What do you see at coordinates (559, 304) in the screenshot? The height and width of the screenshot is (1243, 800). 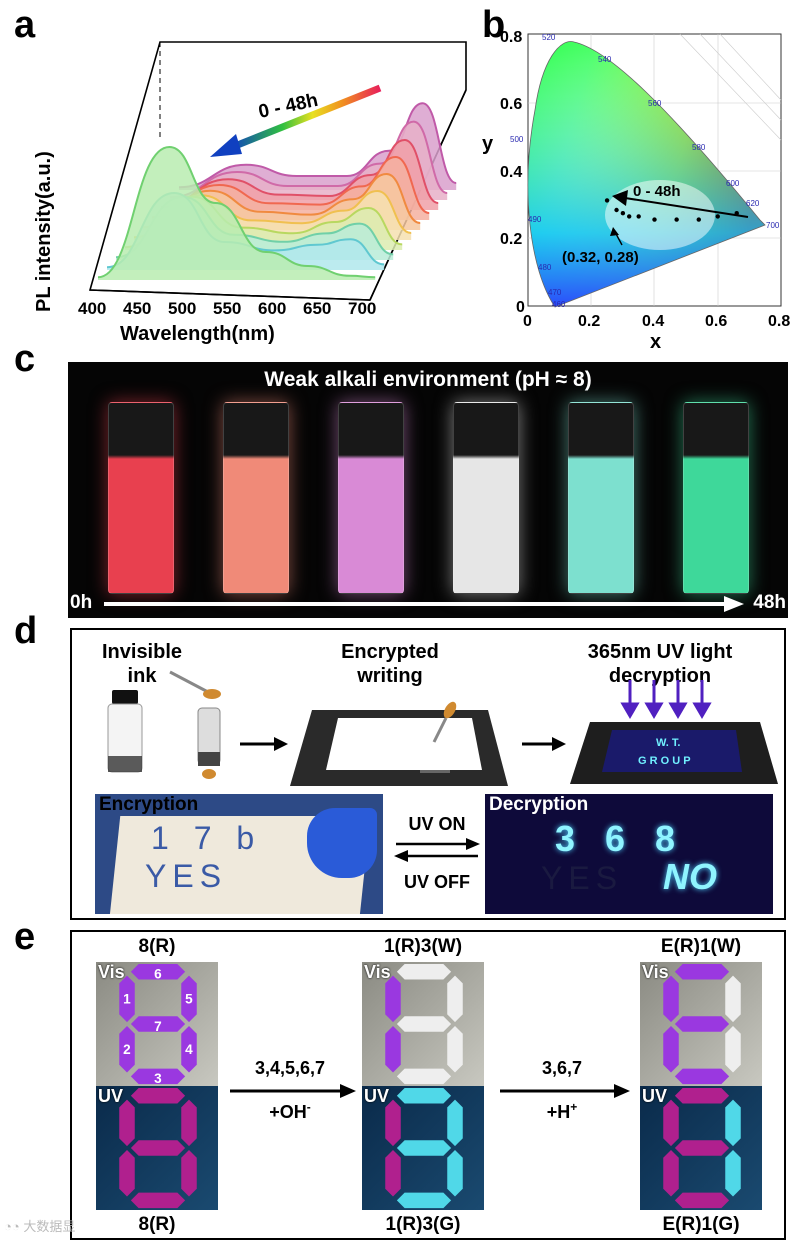 I see `wl-label: 460` at bounding box center [559, 304].